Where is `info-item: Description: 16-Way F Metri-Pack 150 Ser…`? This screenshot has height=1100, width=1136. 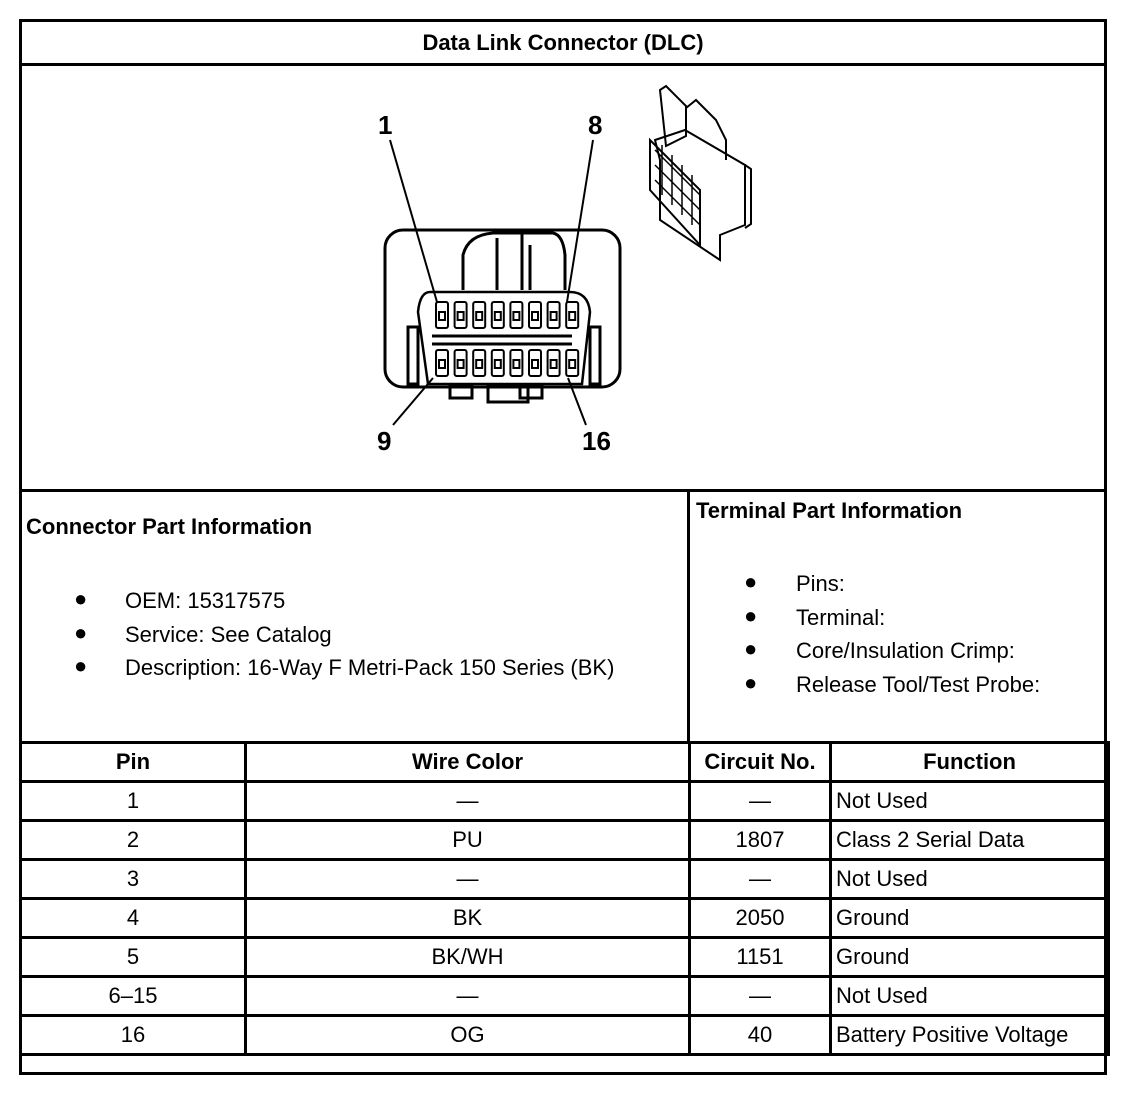
info-item: Description: 16-Way F Metri-Pack 150 Ser… is located at coordinates (370, 667).